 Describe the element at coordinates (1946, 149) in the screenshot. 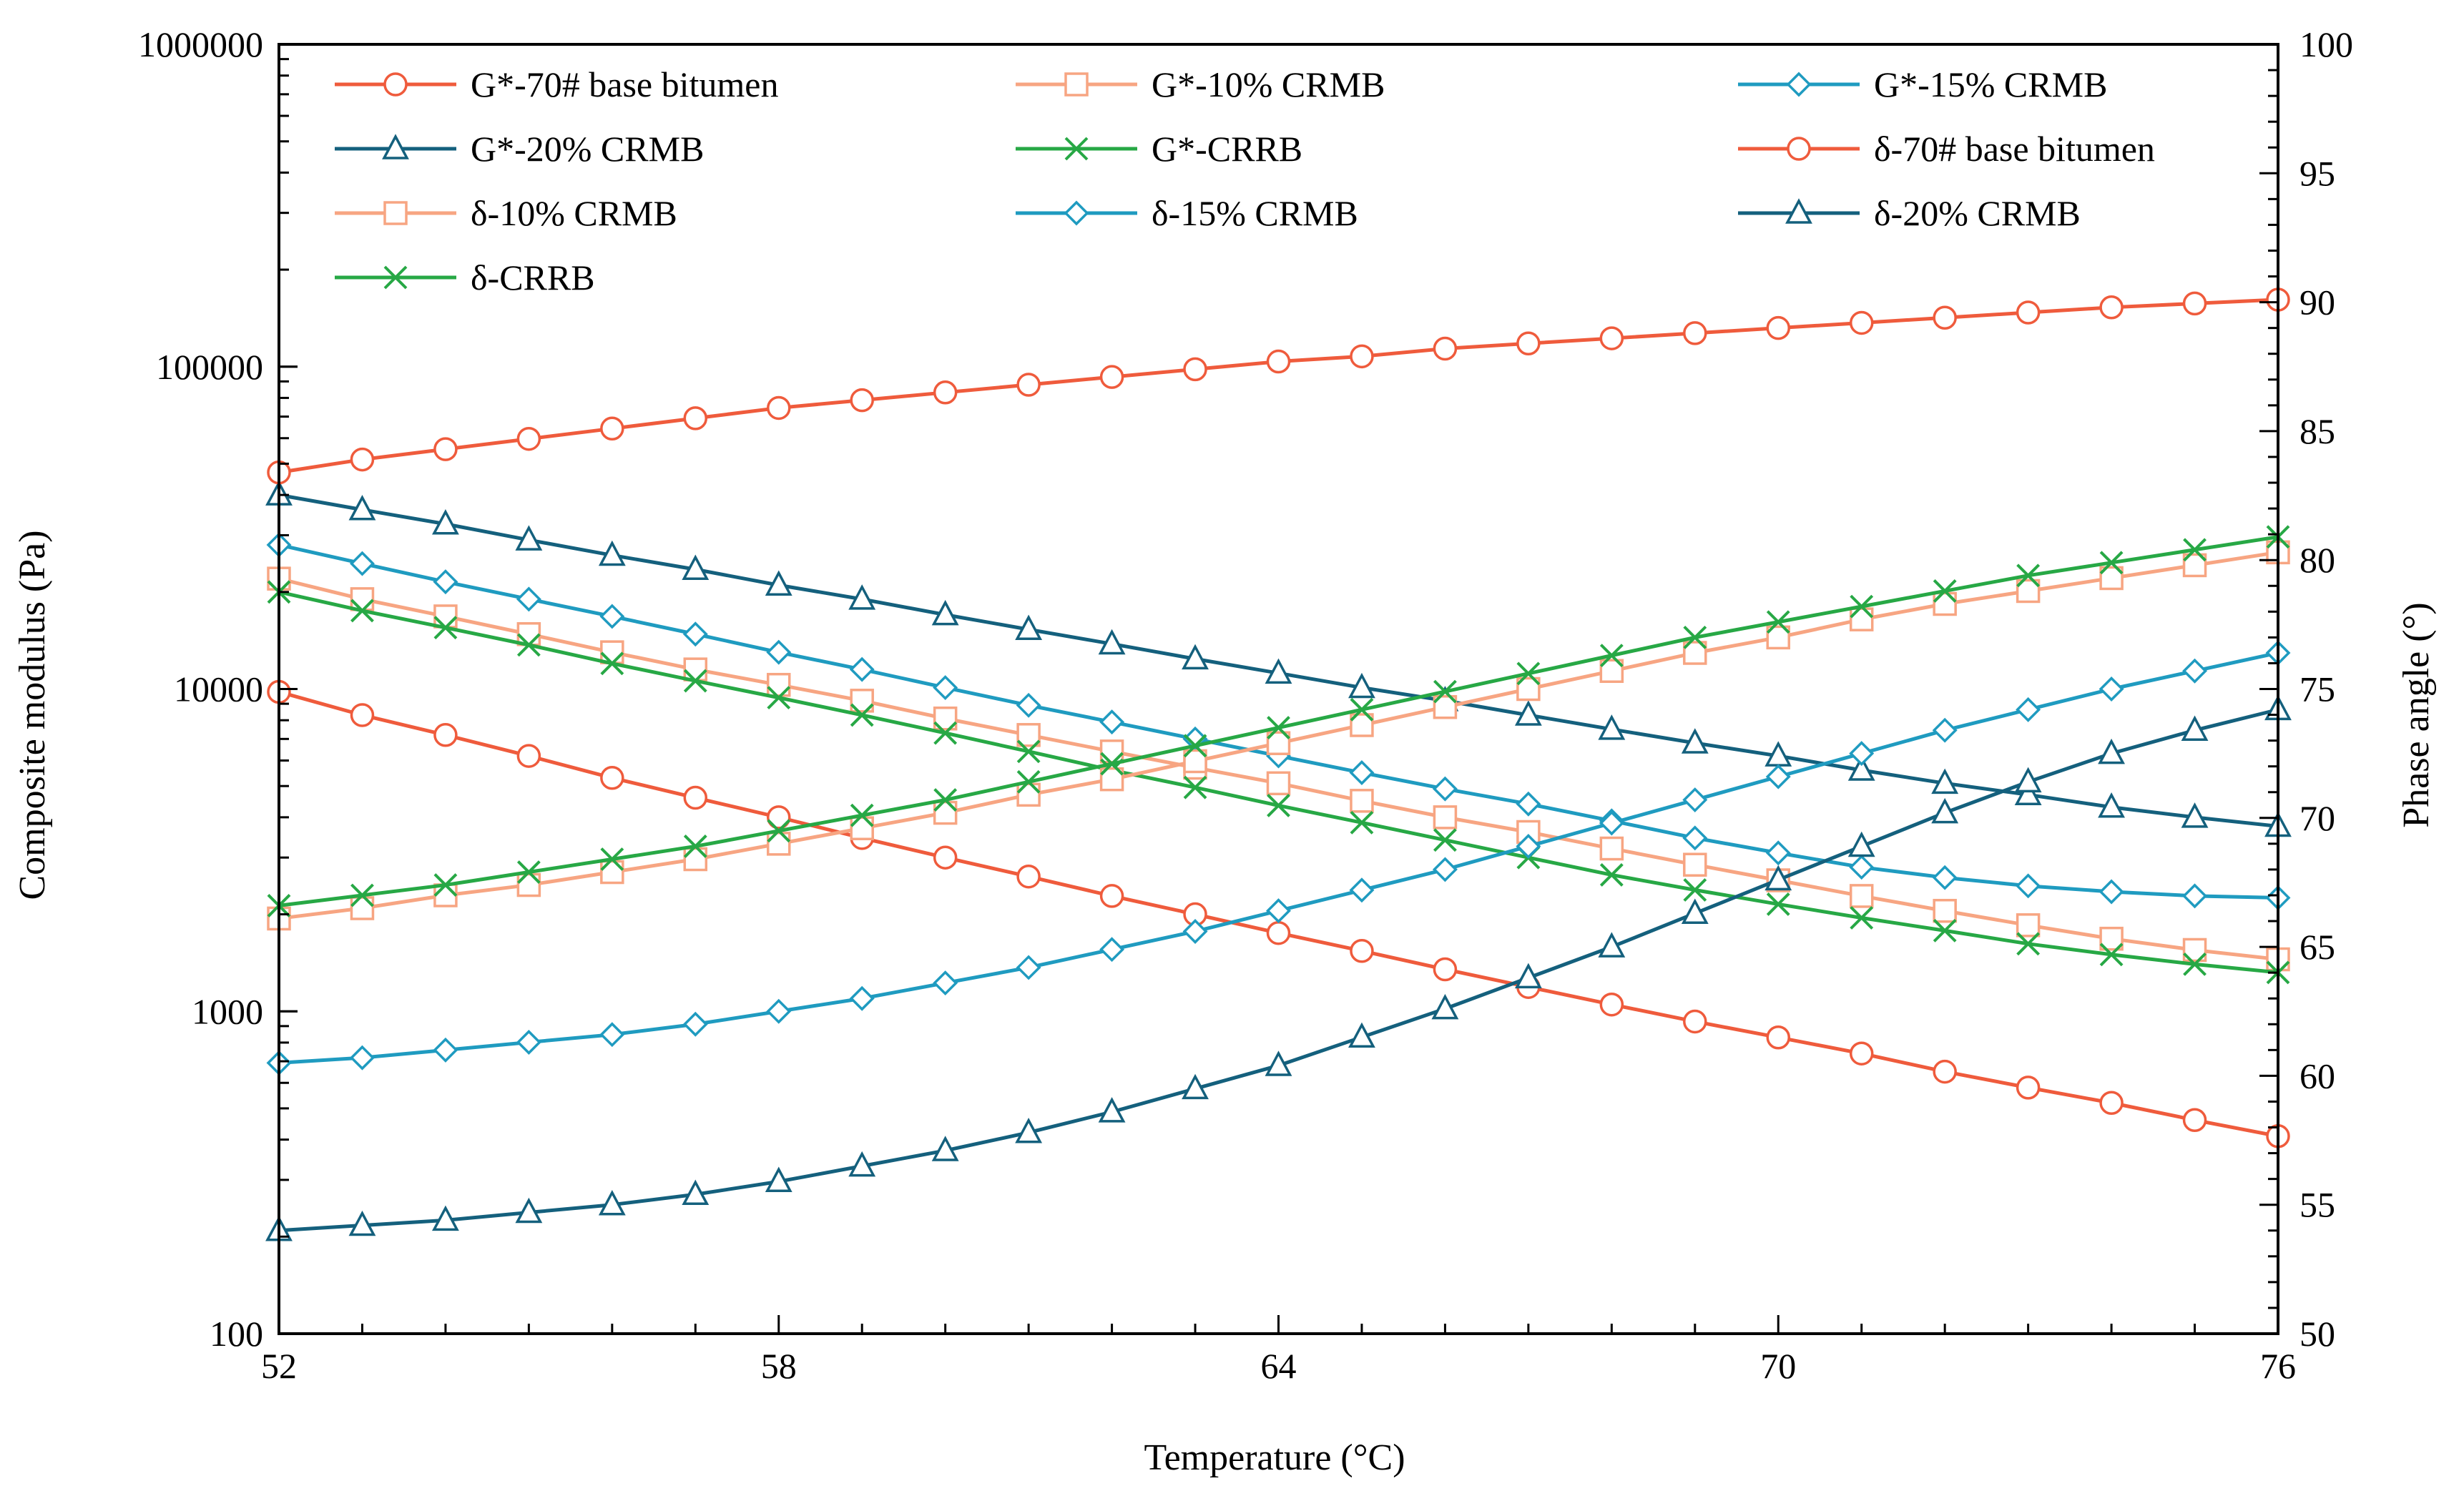

I see `legend-entry: δ-70# base bitumen` at that location.